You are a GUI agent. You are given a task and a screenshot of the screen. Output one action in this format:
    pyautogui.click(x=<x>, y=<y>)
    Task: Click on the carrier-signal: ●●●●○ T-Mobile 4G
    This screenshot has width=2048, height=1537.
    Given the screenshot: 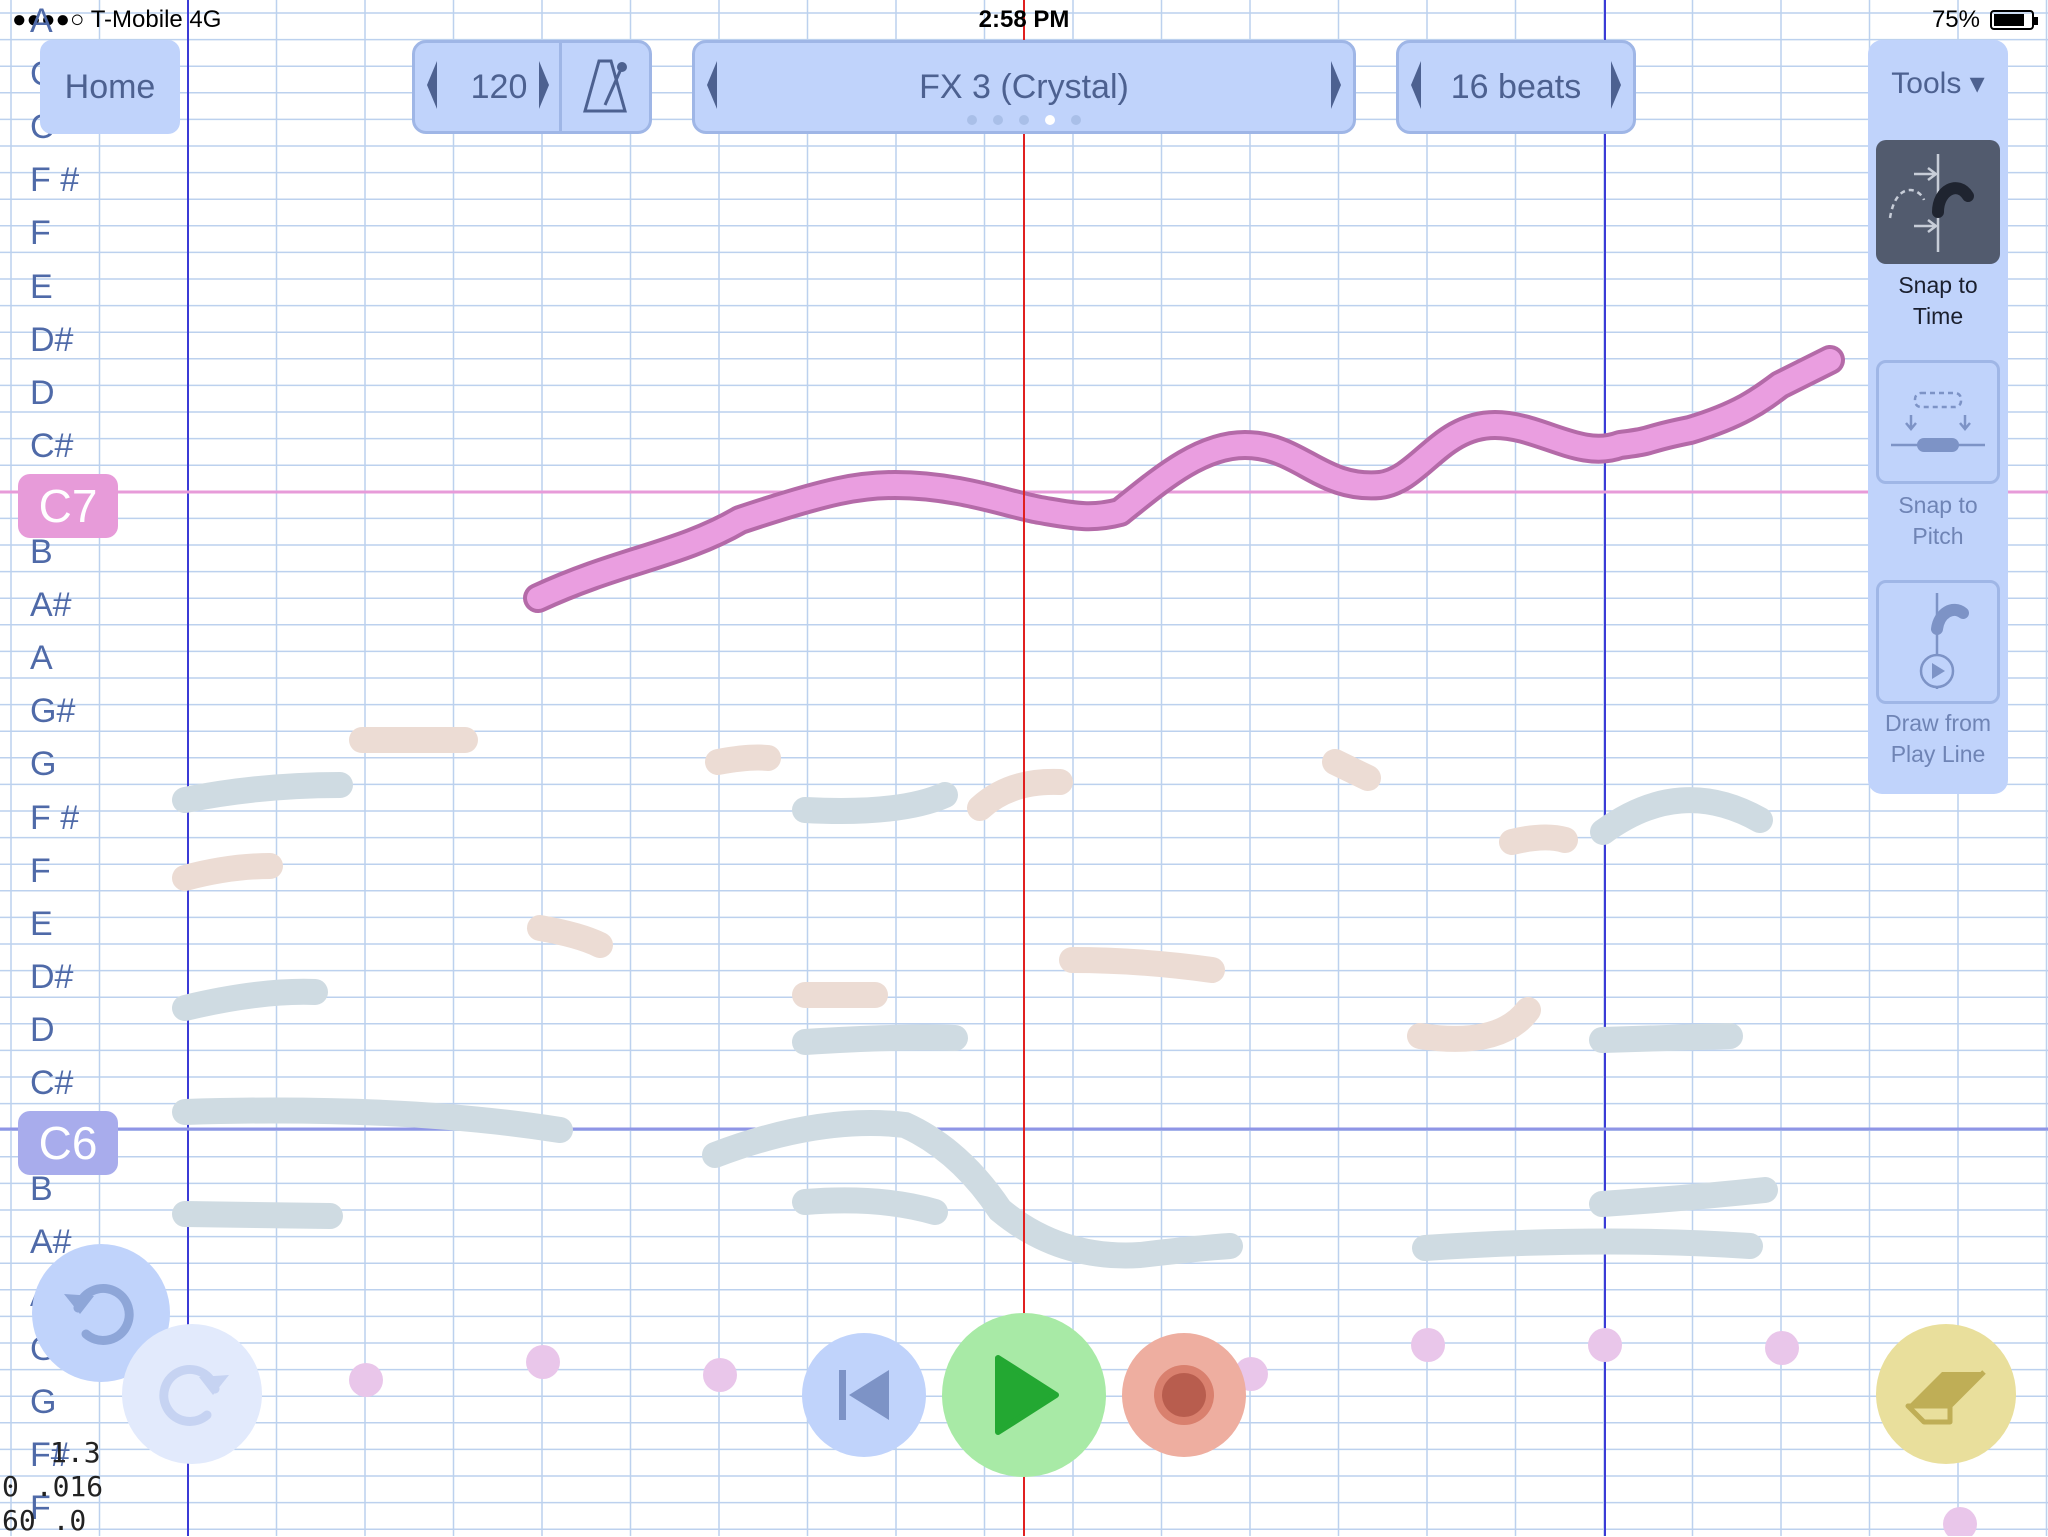 What is the action you would take?
    pyautogui.click(x=117, y=19)
    